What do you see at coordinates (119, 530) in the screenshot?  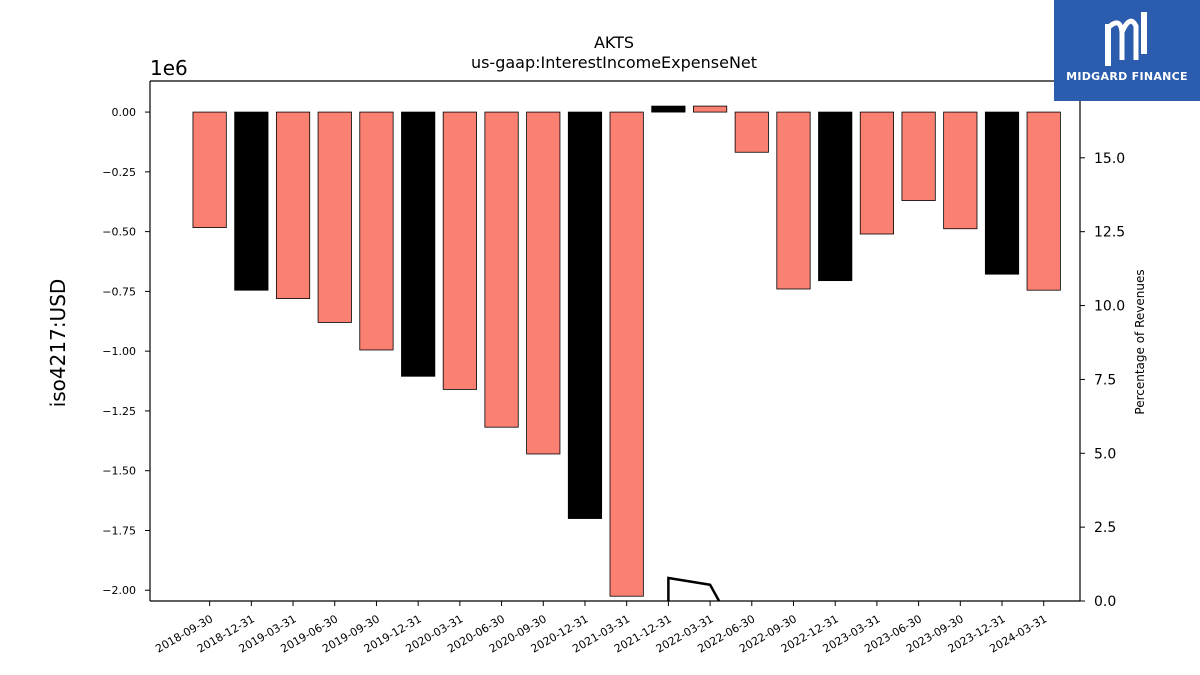 I see `y-tick-label: −1.75` at bounding box center [119, 530].